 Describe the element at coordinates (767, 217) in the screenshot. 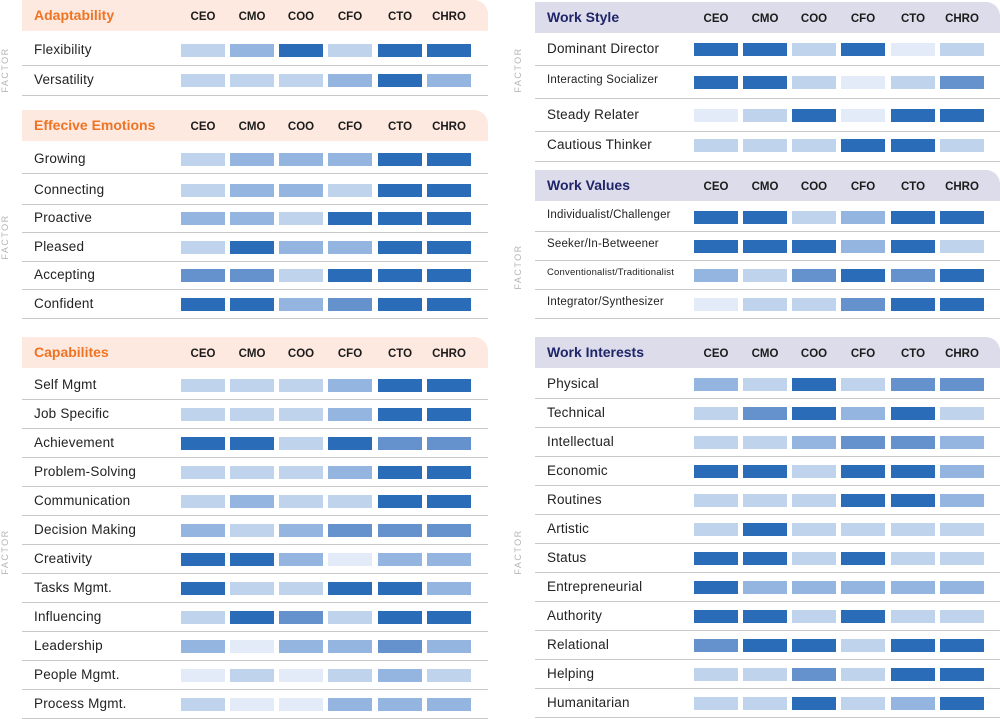

I see `table-row: Individualist/Challenger` at that location.